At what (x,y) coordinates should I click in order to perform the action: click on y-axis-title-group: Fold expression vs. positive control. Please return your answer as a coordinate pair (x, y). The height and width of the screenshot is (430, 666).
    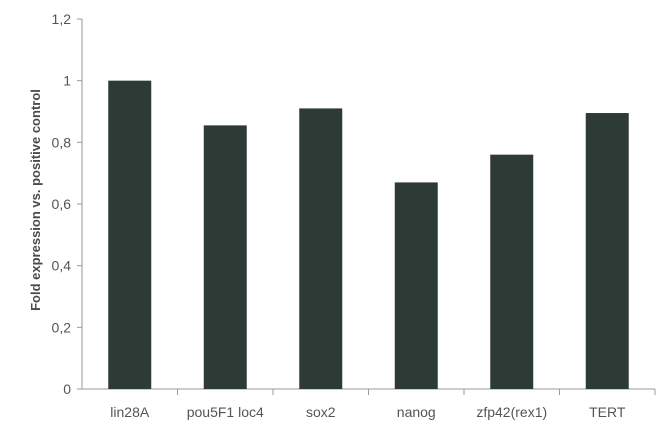
    Looking at the image, I should click on (35, 200).